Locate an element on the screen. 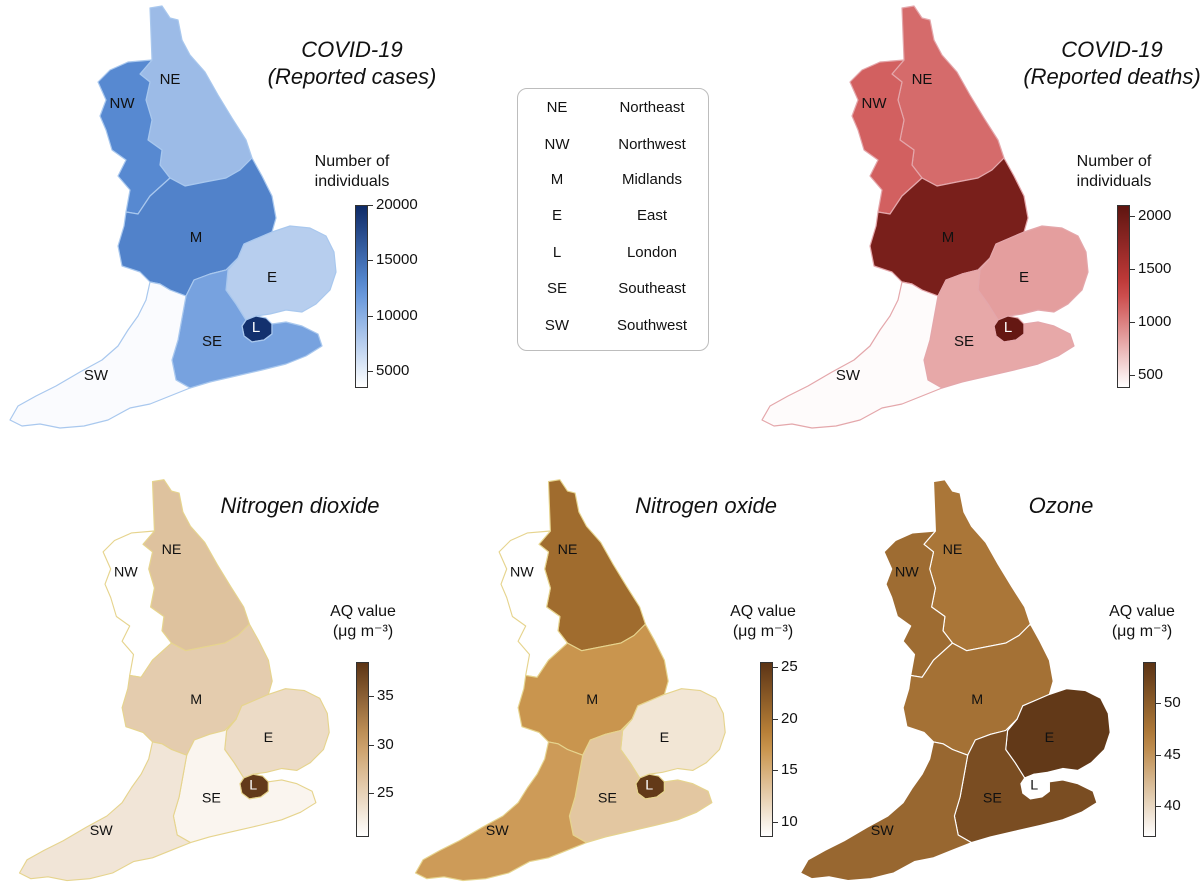 The image size is (1201, 886). colorbar-tick-label: 2000 is located at coordinates (1155, 215).